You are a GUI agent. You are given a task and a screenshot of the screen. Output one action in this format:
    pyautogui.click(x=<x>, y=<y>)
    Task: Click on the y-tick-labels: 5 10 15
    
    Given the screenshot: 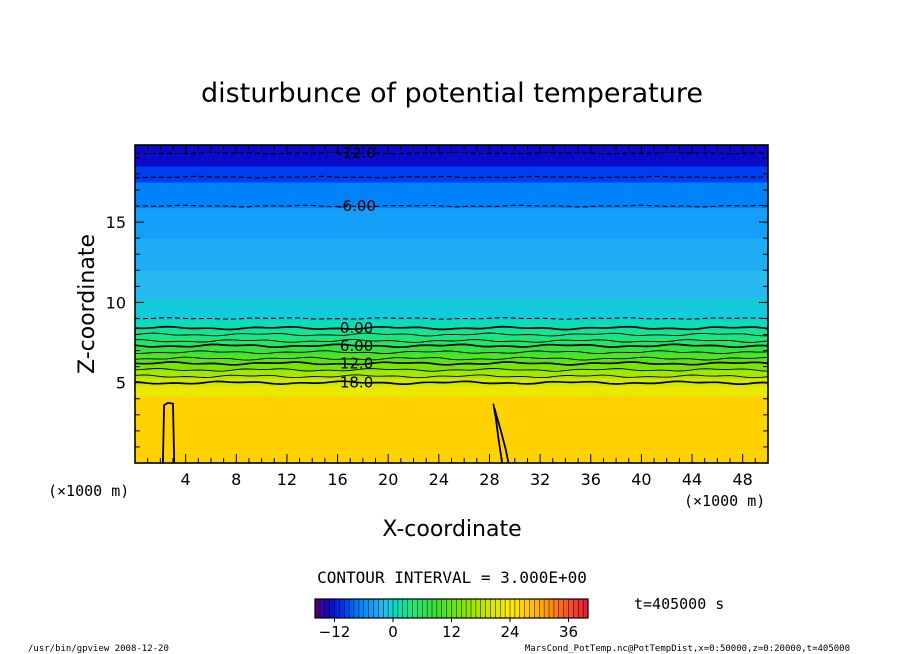 What is the action you would take?
    pyautogui.click(x=116, y=303)
    